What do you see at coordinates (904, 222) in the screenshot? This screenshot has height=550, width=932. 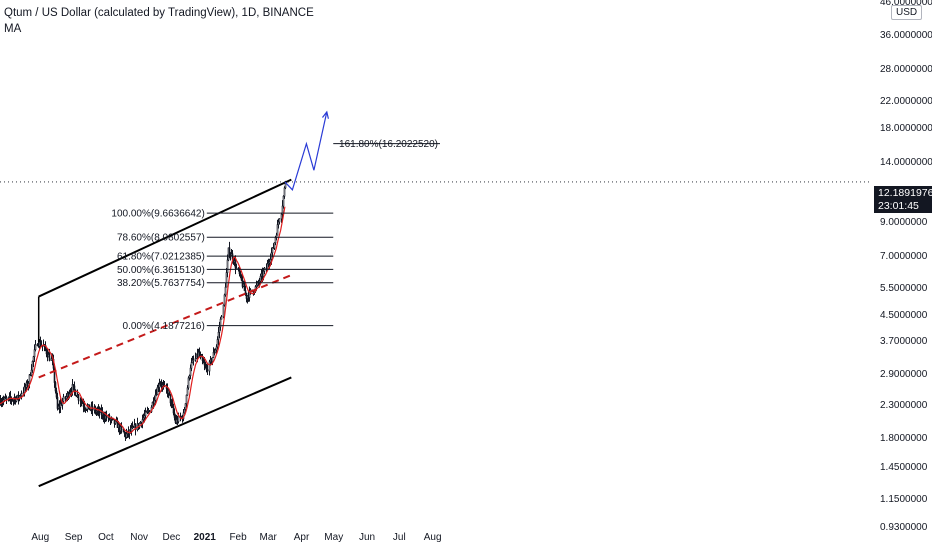 I see `price-tick-label: 9.0000000` at bounding box center [904, 222].